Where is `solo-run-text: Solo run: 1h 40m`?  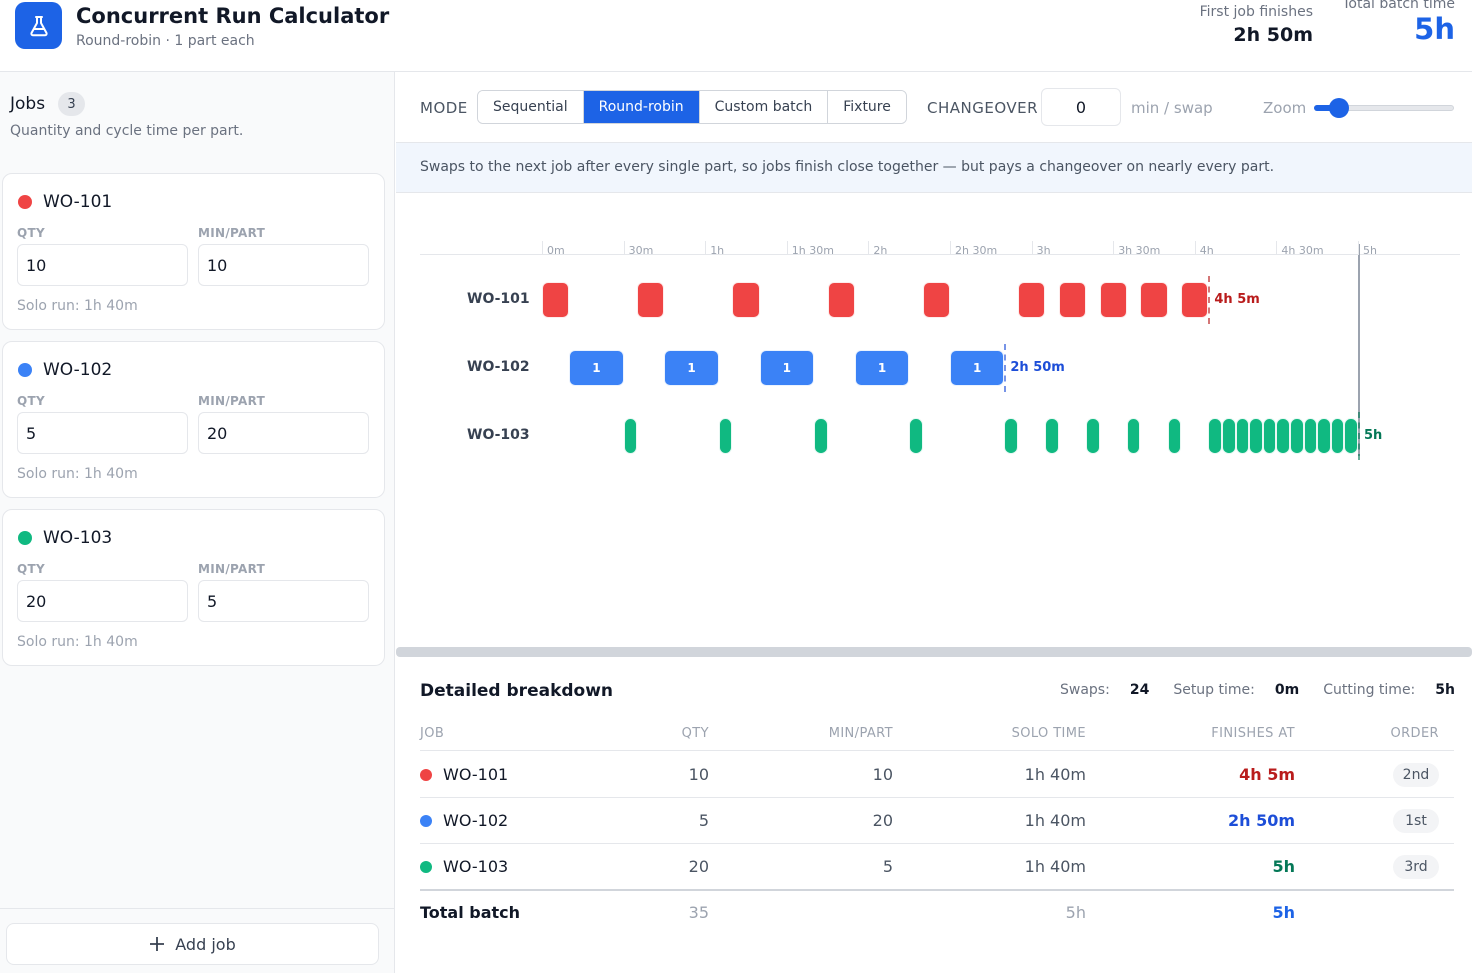 solo-run-text: Solo run: 1h 40m is located at coordinates (77, 474).